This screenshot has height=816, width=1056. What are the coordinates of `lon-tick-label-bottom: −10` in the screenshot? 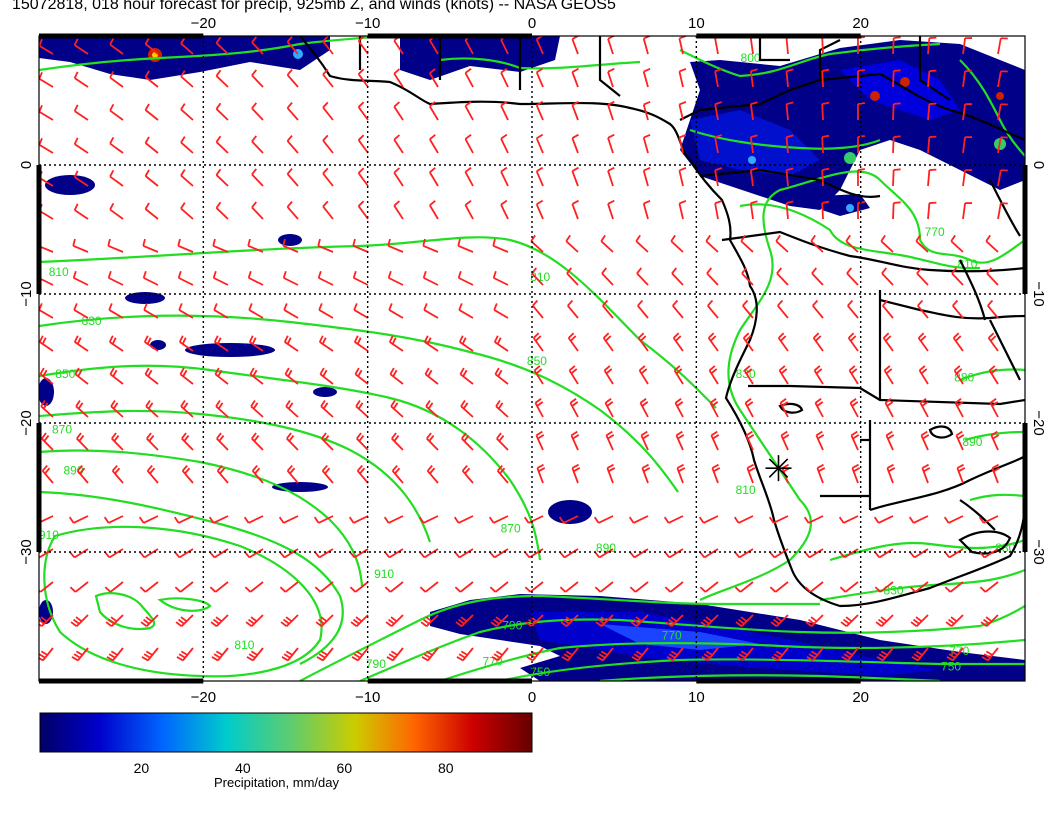 It's located at (367, 697).